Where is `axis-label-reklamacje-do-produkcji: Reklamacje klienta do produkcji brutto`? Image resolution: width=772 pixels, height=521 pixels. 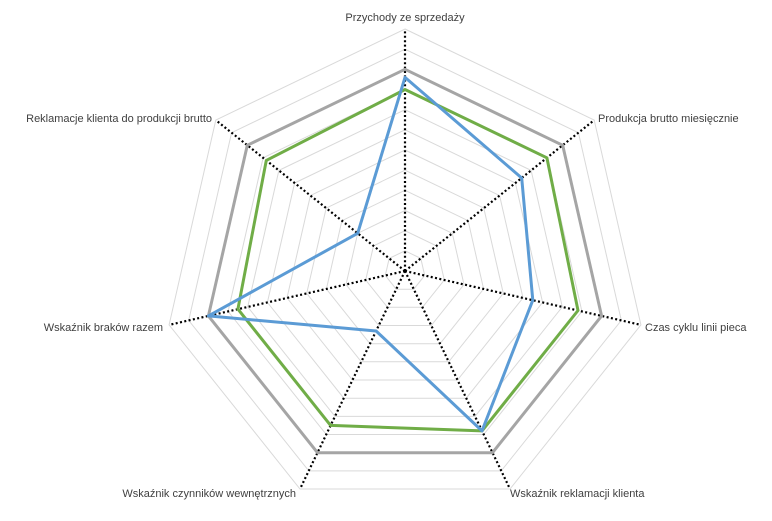
axis-label-reklamacje-do-produkcji: Reklamacje klienta do produkcji brutto is located at coordinates (119, 119).